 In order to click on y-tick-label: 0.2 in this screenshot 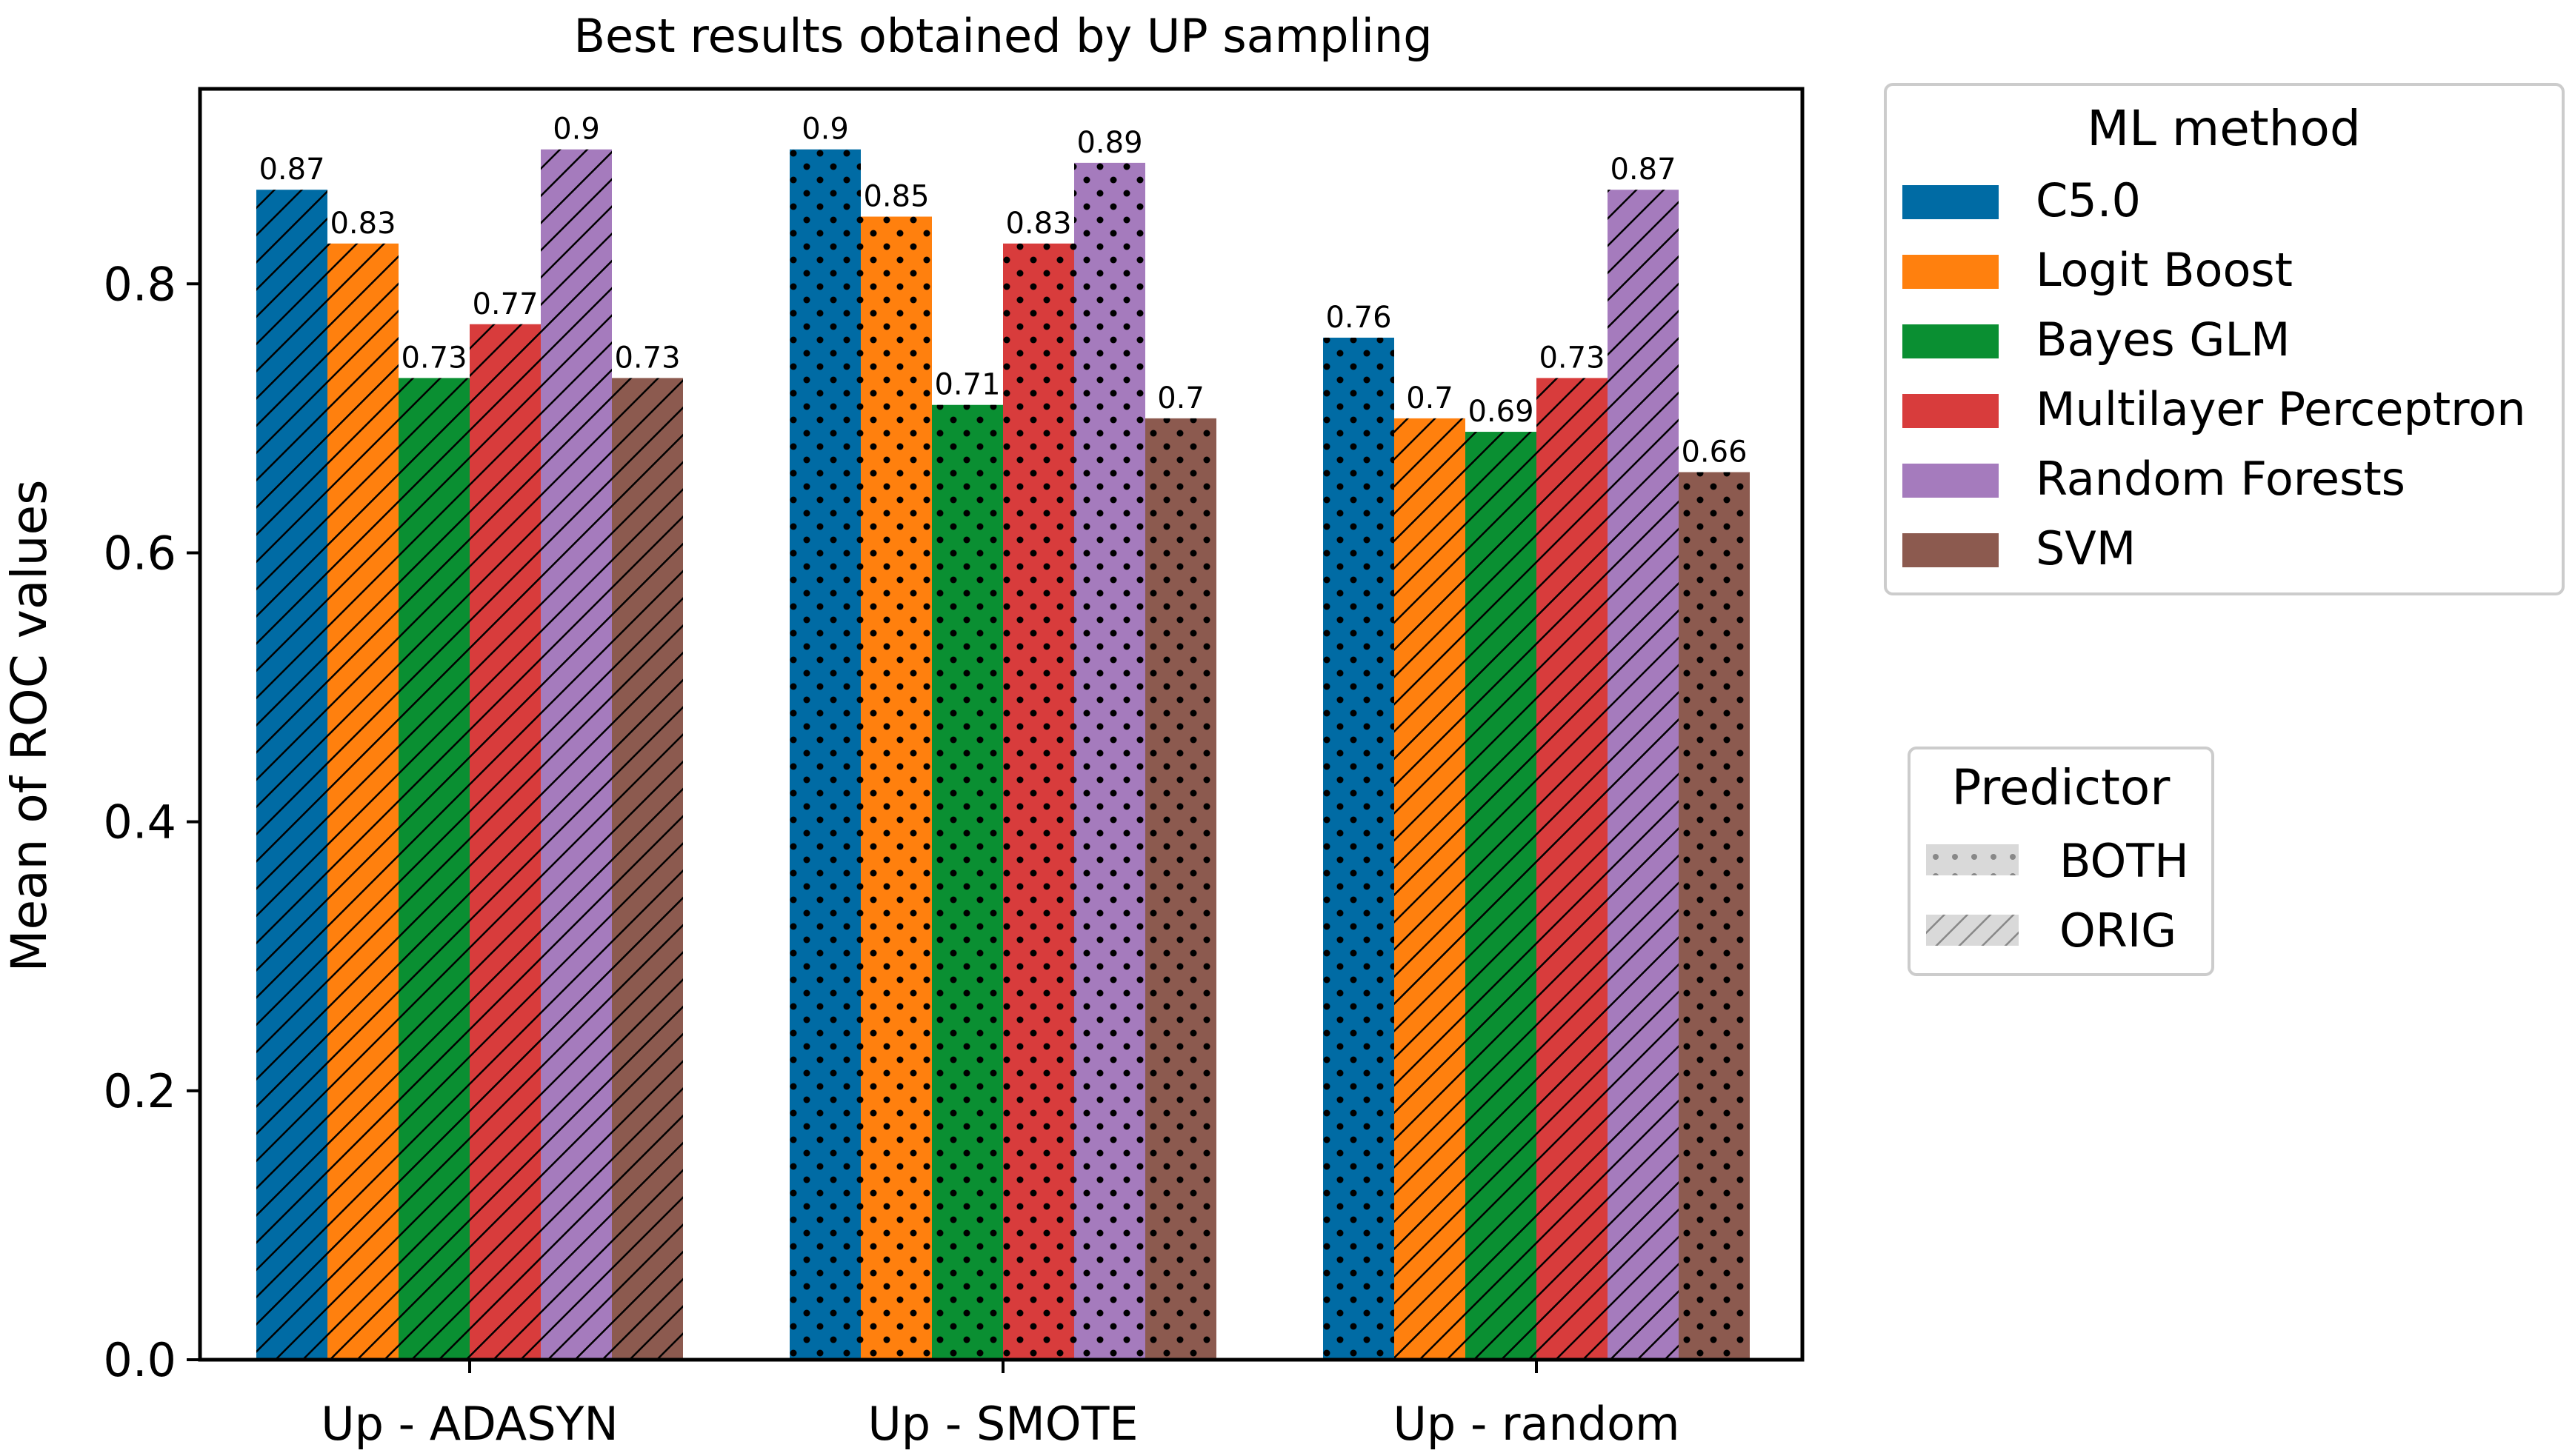, I will do `click(139, 1091)`.